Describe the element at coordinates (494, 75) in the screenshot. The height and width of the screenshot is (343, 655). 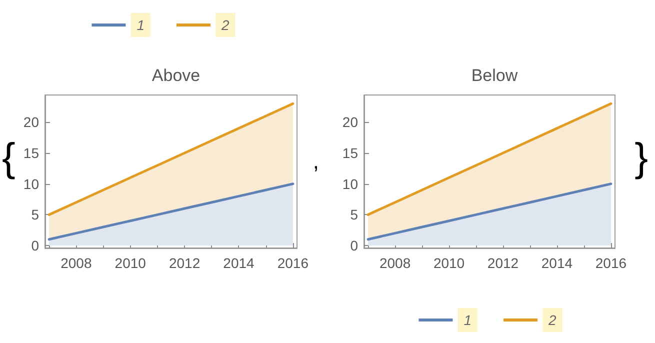
I see `chart-title: Below` at that location.